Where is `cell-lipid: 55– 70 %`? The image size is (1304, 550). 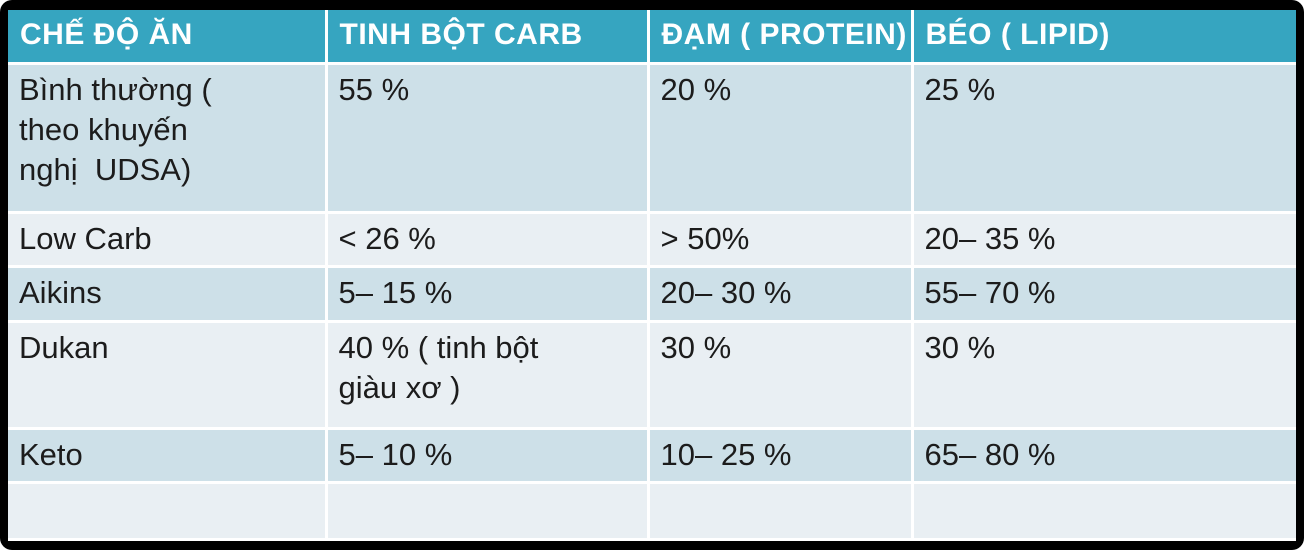 cell-lipid: 55– 70 % is located at coordinates (1103, 294).